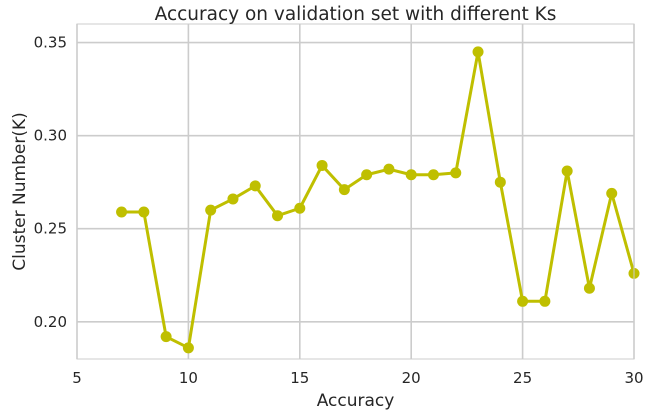 The image size is (656, 414). What do you see at coordinates (50, 229) in the screenshot?
I see `y-tick-label: 0.25` at bounding box center [50, 229].